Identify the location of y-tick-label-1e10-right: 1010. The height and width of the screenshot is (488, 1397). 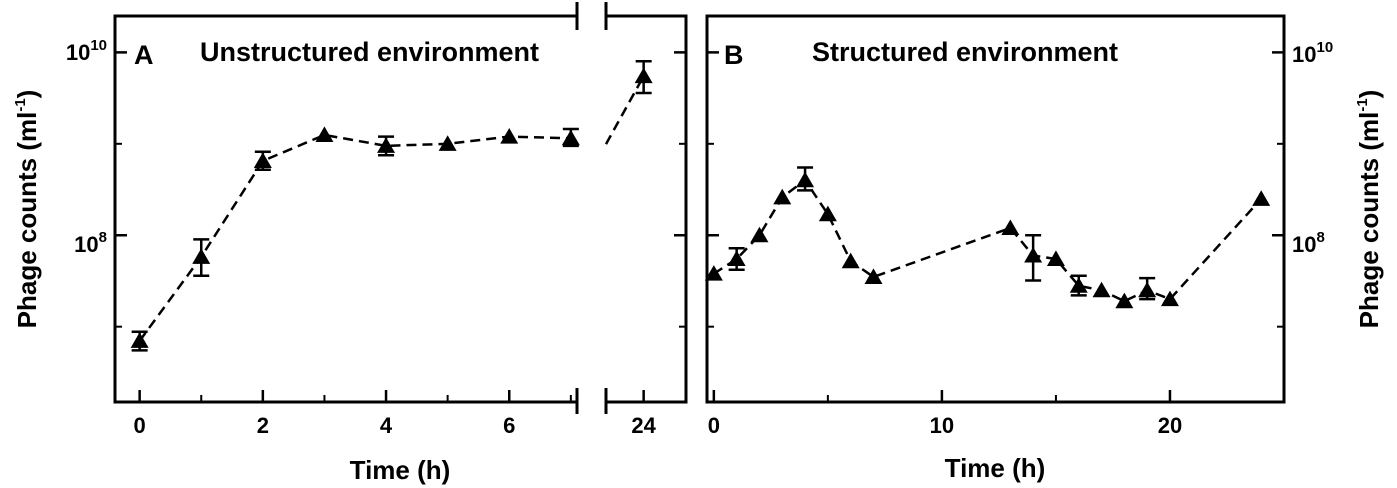
(1312, 53).